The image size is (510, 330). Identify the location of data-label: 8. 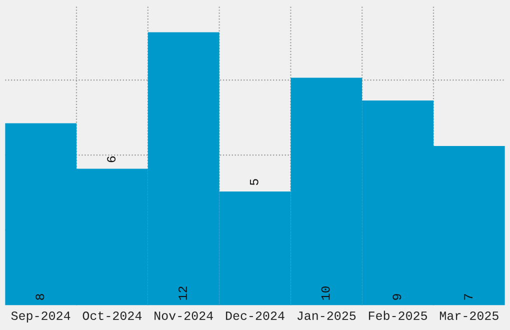
(40, 297).